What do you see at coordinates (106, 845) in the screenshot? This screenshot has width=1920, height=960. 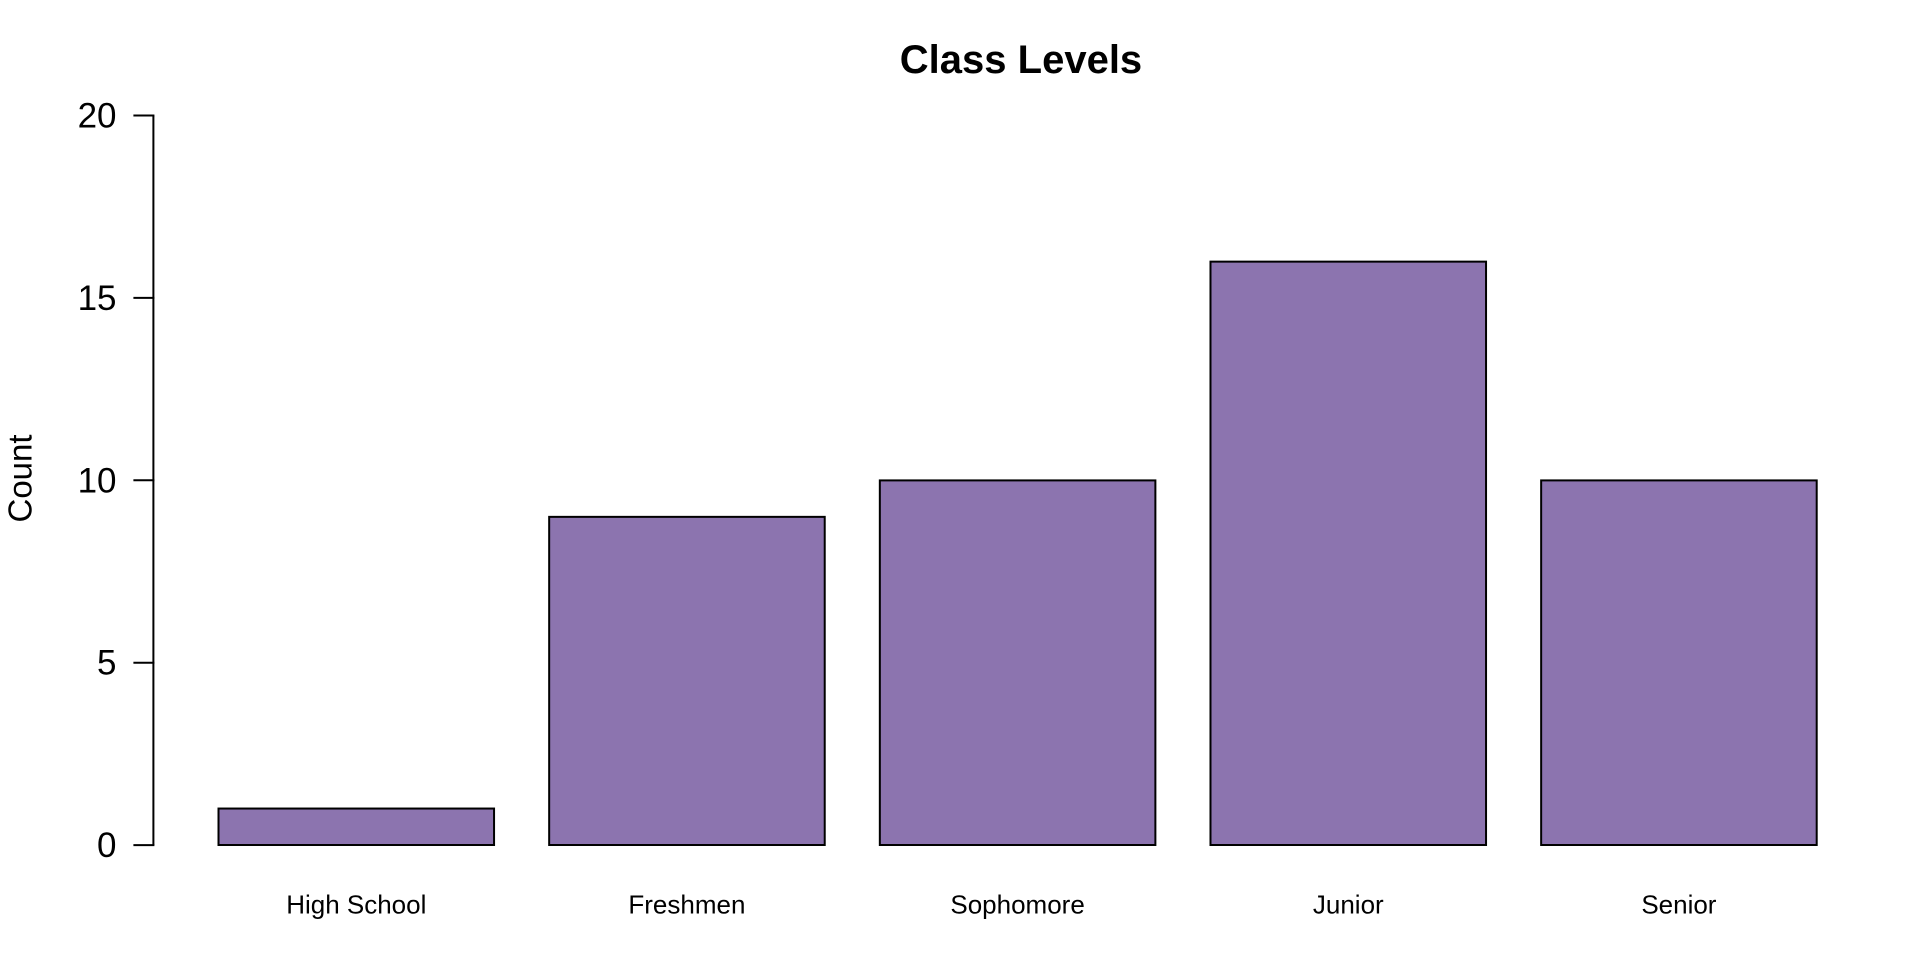 I see `svg-text: 0` at bounding box center [106, 845].